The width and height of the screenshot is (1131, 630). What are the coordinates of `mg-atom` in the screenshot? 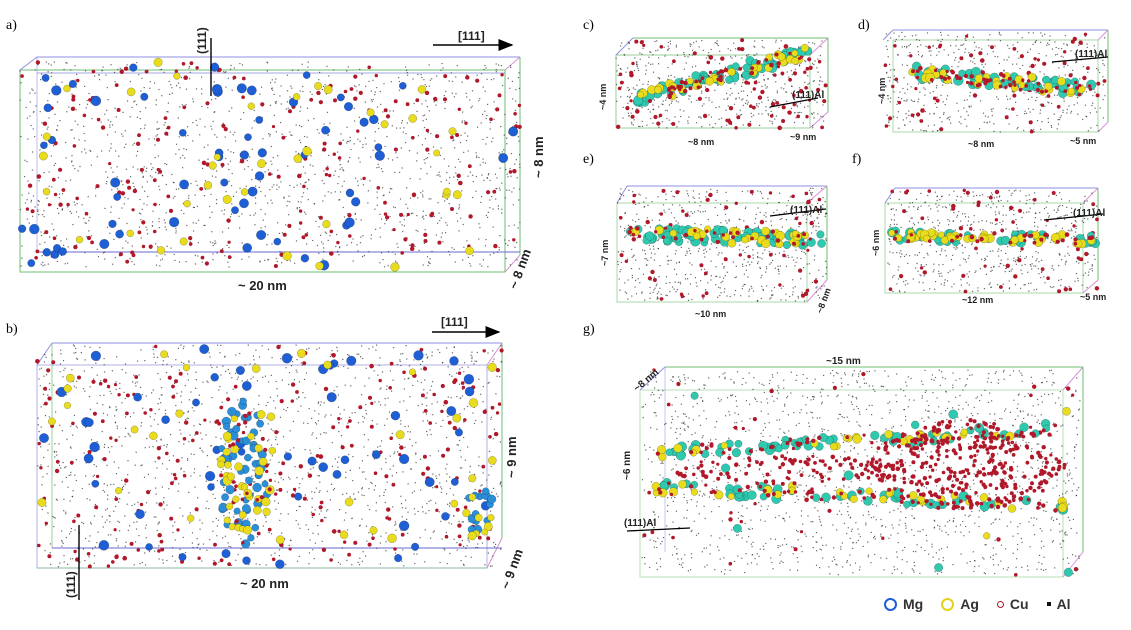 It's located at (277, 241).